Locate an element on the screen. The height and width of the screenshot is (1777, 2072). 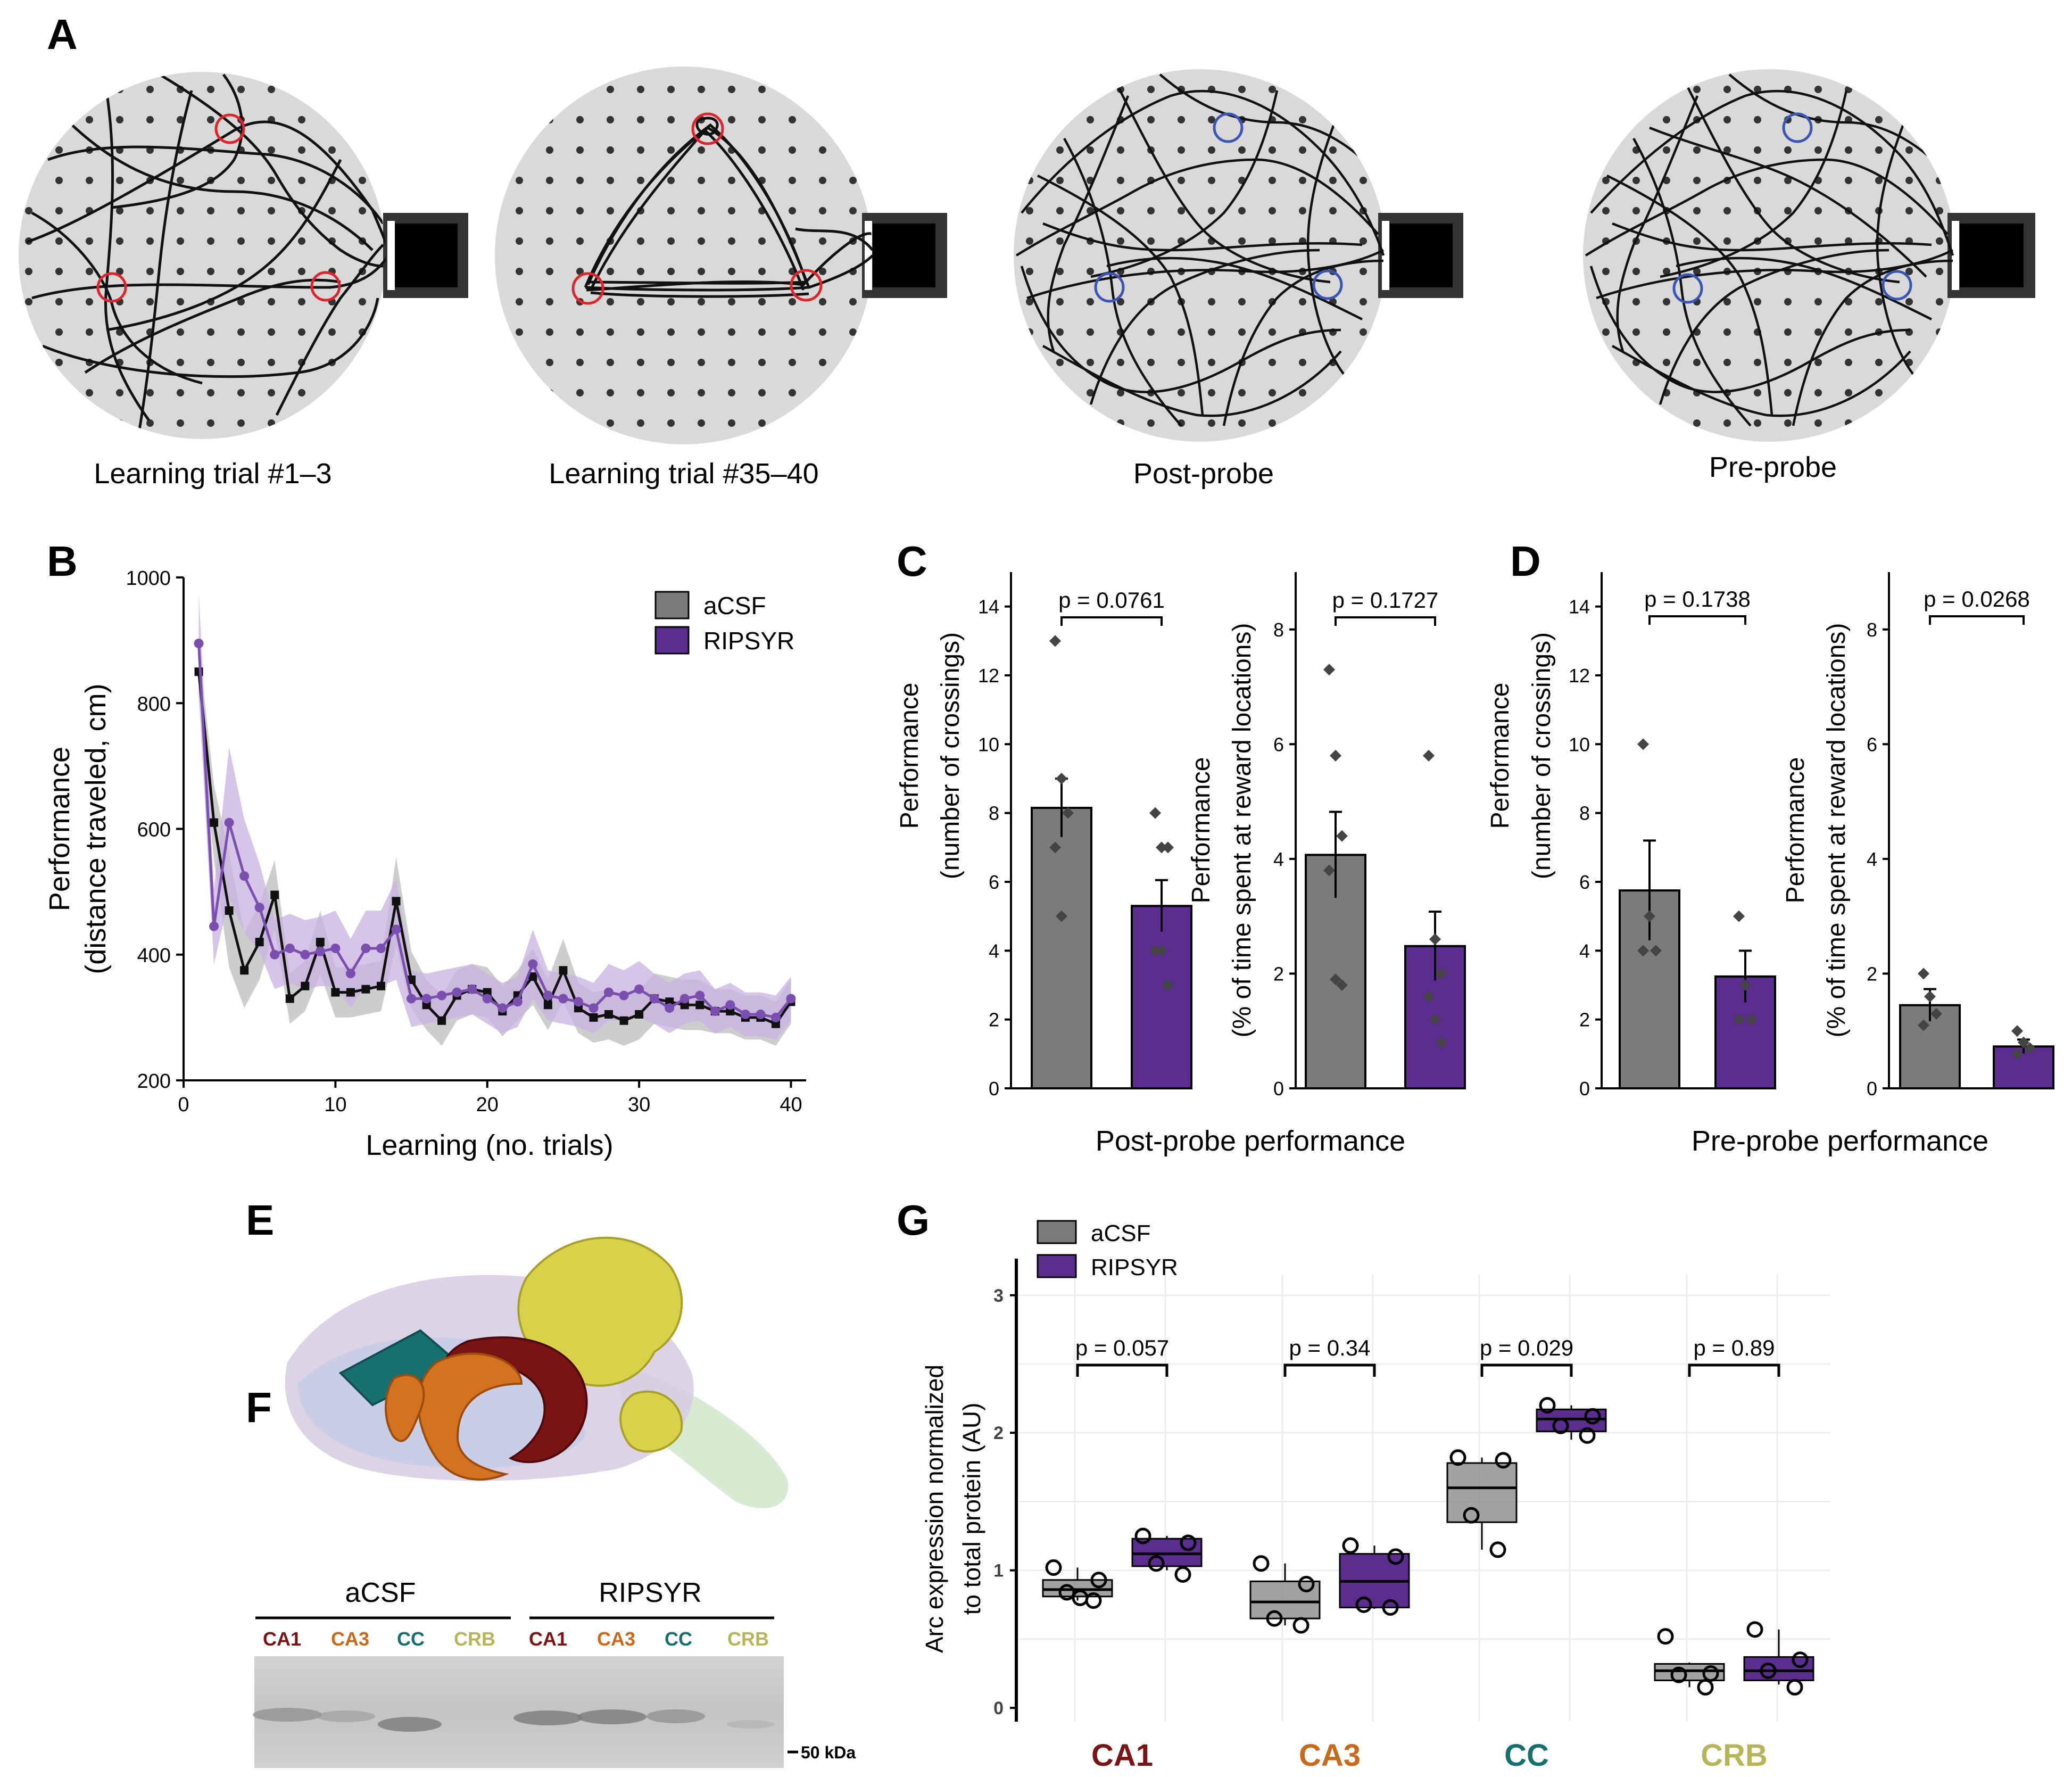
arena-3: Post-probe is located at coordinates (1238, 279).